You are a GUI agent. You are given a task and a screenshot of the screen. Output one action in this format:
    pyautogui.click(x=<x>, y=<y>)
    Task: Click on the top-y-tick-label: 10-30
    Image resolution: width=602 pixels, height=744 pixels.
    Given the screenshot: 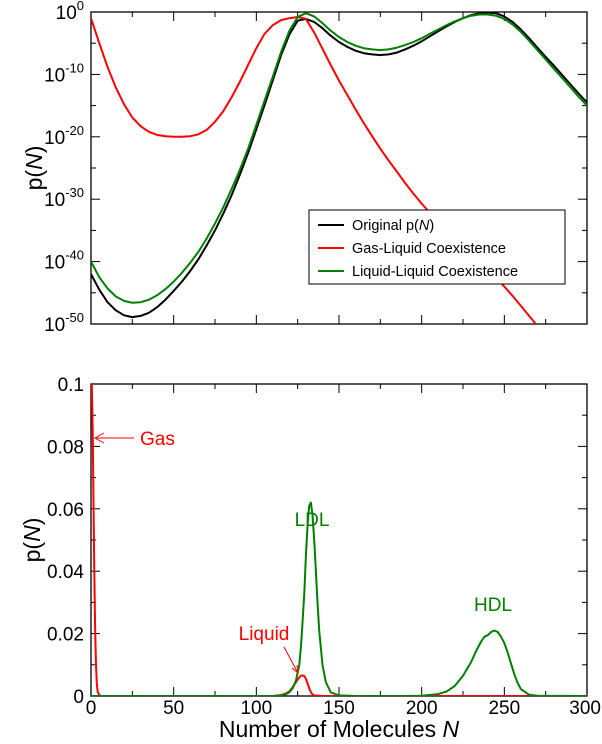 What is the action you would take?
    pyautogui.click(x=64, y=198)
    